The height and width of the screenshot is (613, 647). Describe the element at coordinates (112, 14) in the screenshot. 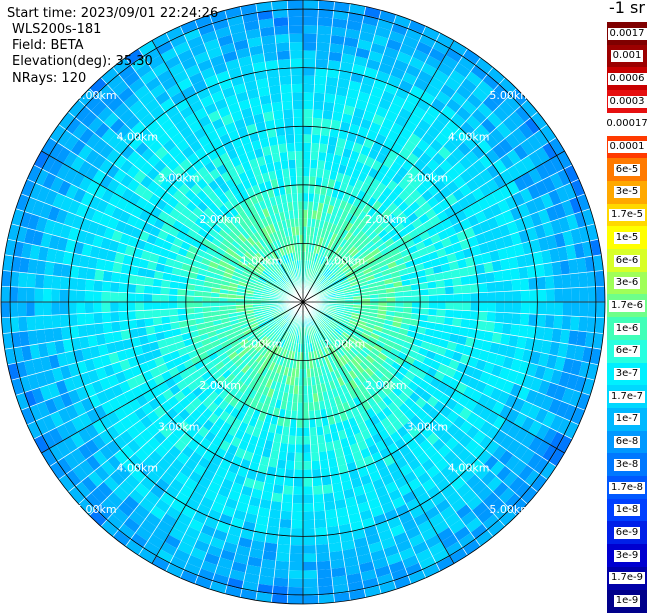

I see `start-time-label: Start time: 2023/09/01 22:24:26` at that location.